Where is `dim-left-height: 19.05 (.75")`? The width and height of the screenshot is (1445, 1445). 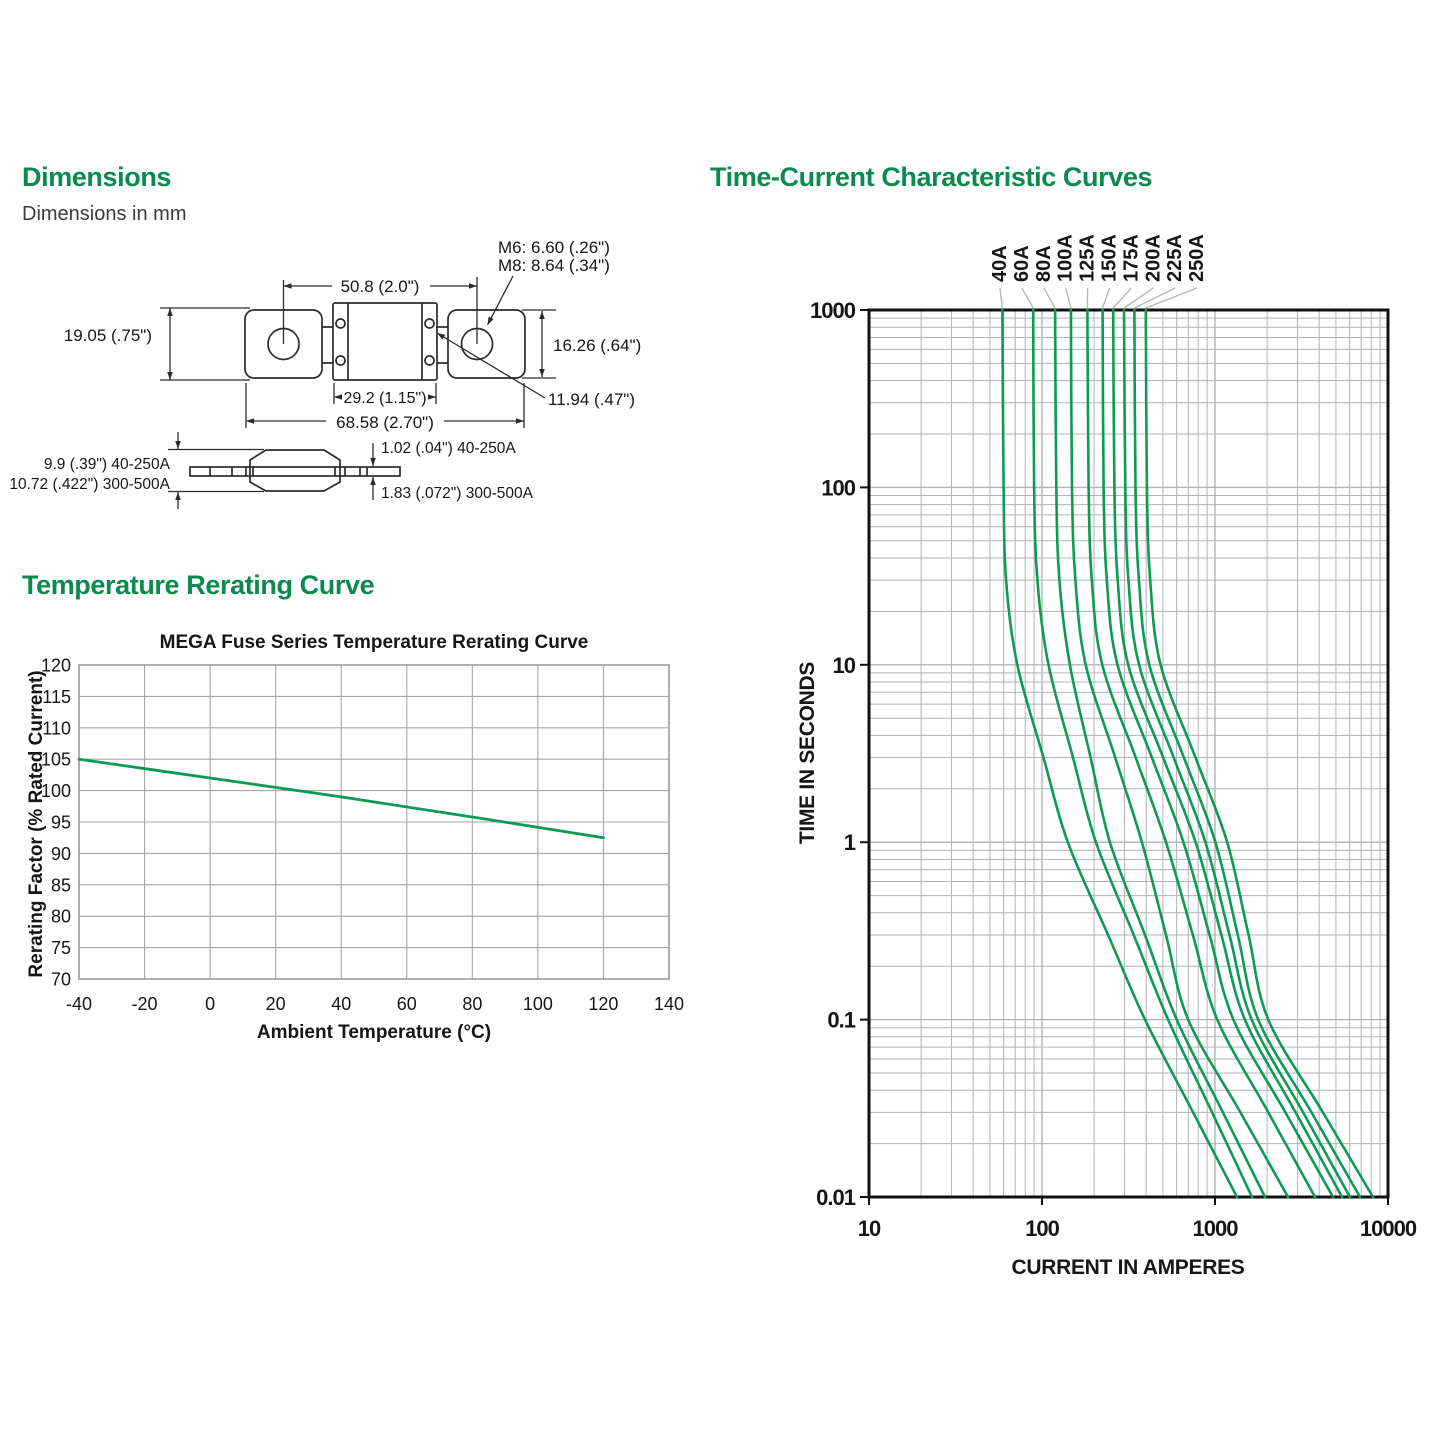 dim-left-height: 19.05 (.75") is located at coordinates (108, 335).